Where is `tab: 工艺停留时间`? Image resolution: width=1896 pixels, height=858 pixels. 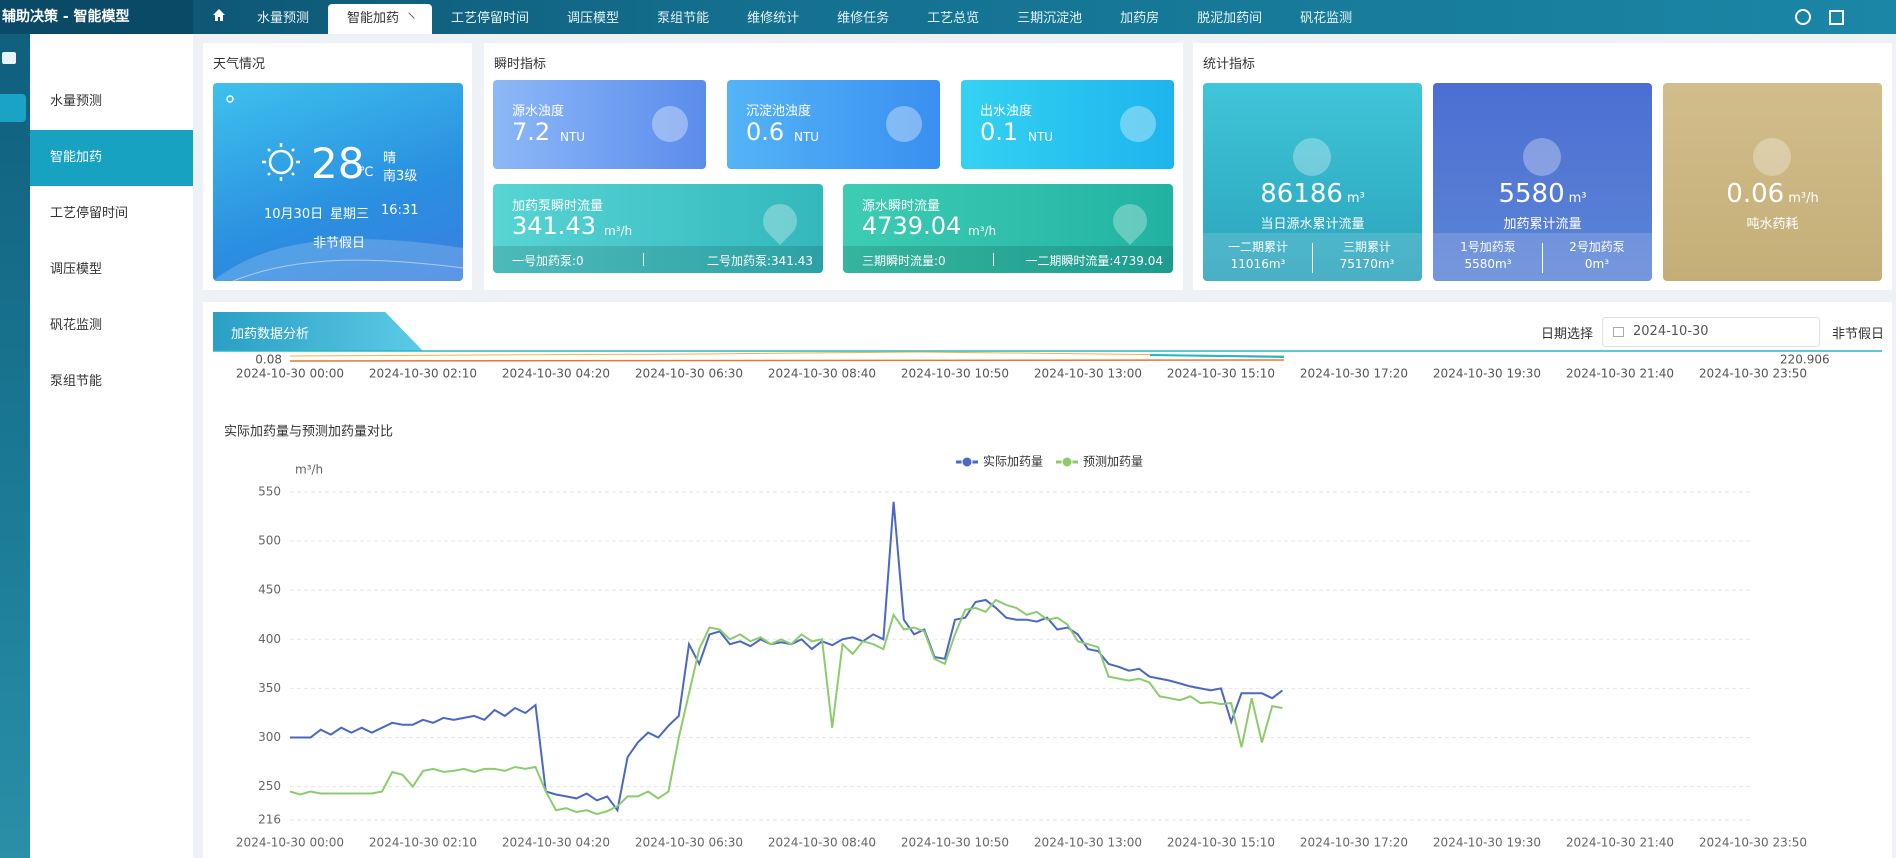 tab: 工艺停留时间 is located at coordinates (490, 19).